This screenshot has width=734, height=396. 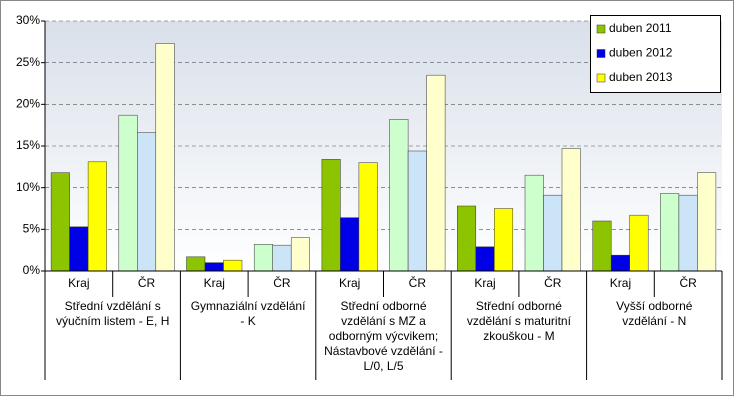 What do you see at coordinates (28, 104) in the screenshot?
I see `y-tick-label: 20%` at bounding box center [28, 104].